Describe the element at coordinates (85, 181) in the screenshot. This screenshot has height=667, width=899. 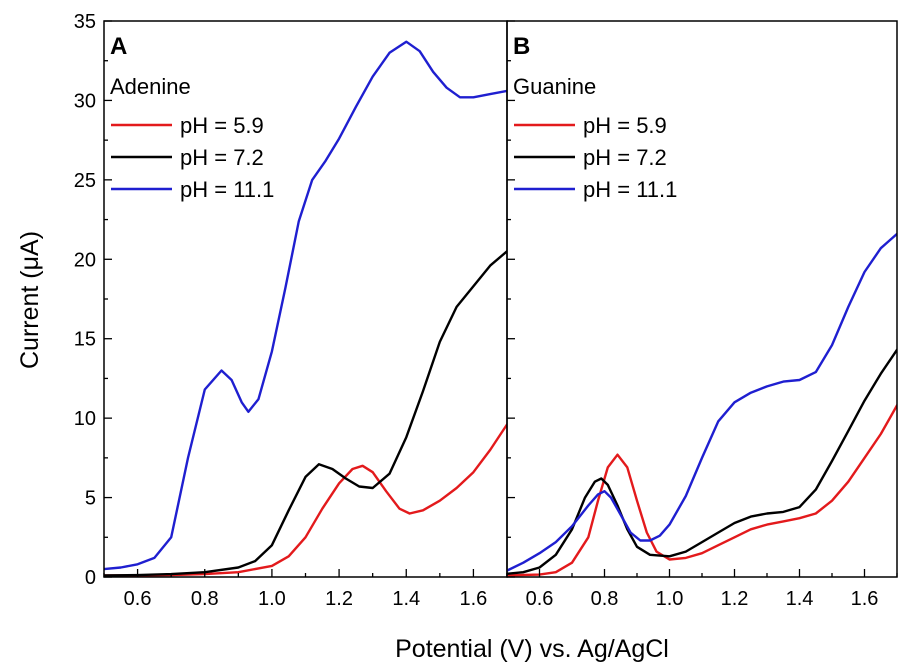
I see `y-tick-label: 25` at that location.